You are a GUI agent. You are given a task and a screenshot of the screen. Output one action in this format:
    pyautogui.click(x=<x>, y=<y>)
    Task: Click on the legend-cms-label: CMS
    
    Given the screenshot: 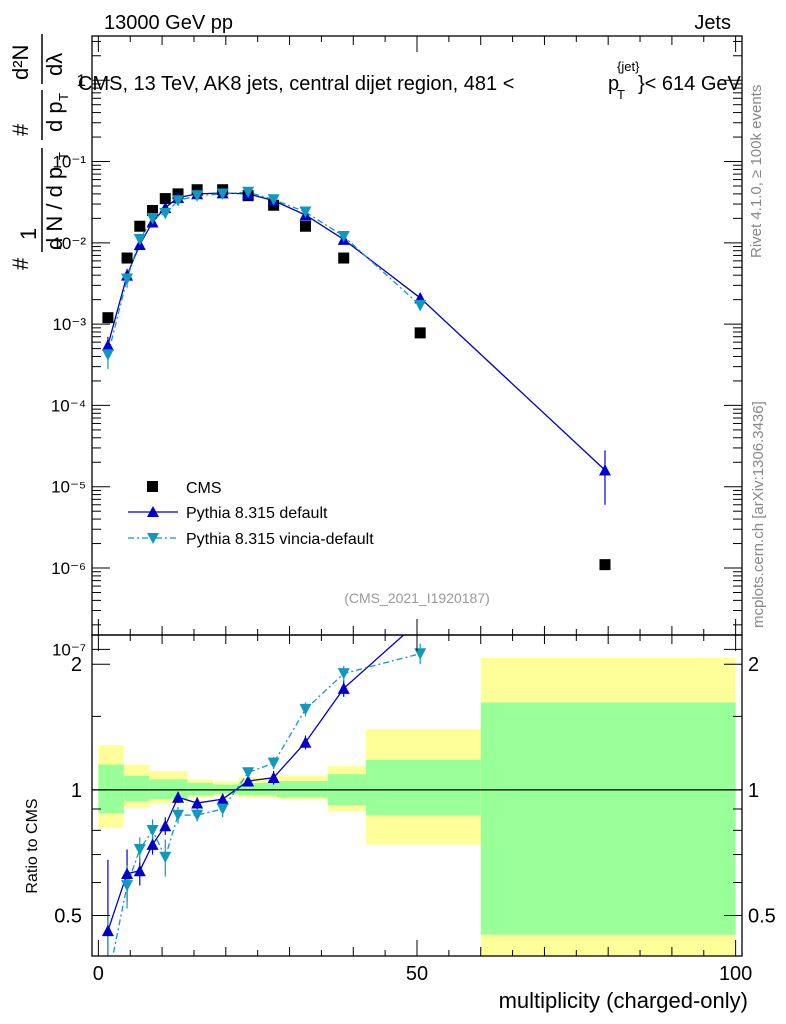 What is the action you would take?
    pyautogui.click(x=204, y=488)
    